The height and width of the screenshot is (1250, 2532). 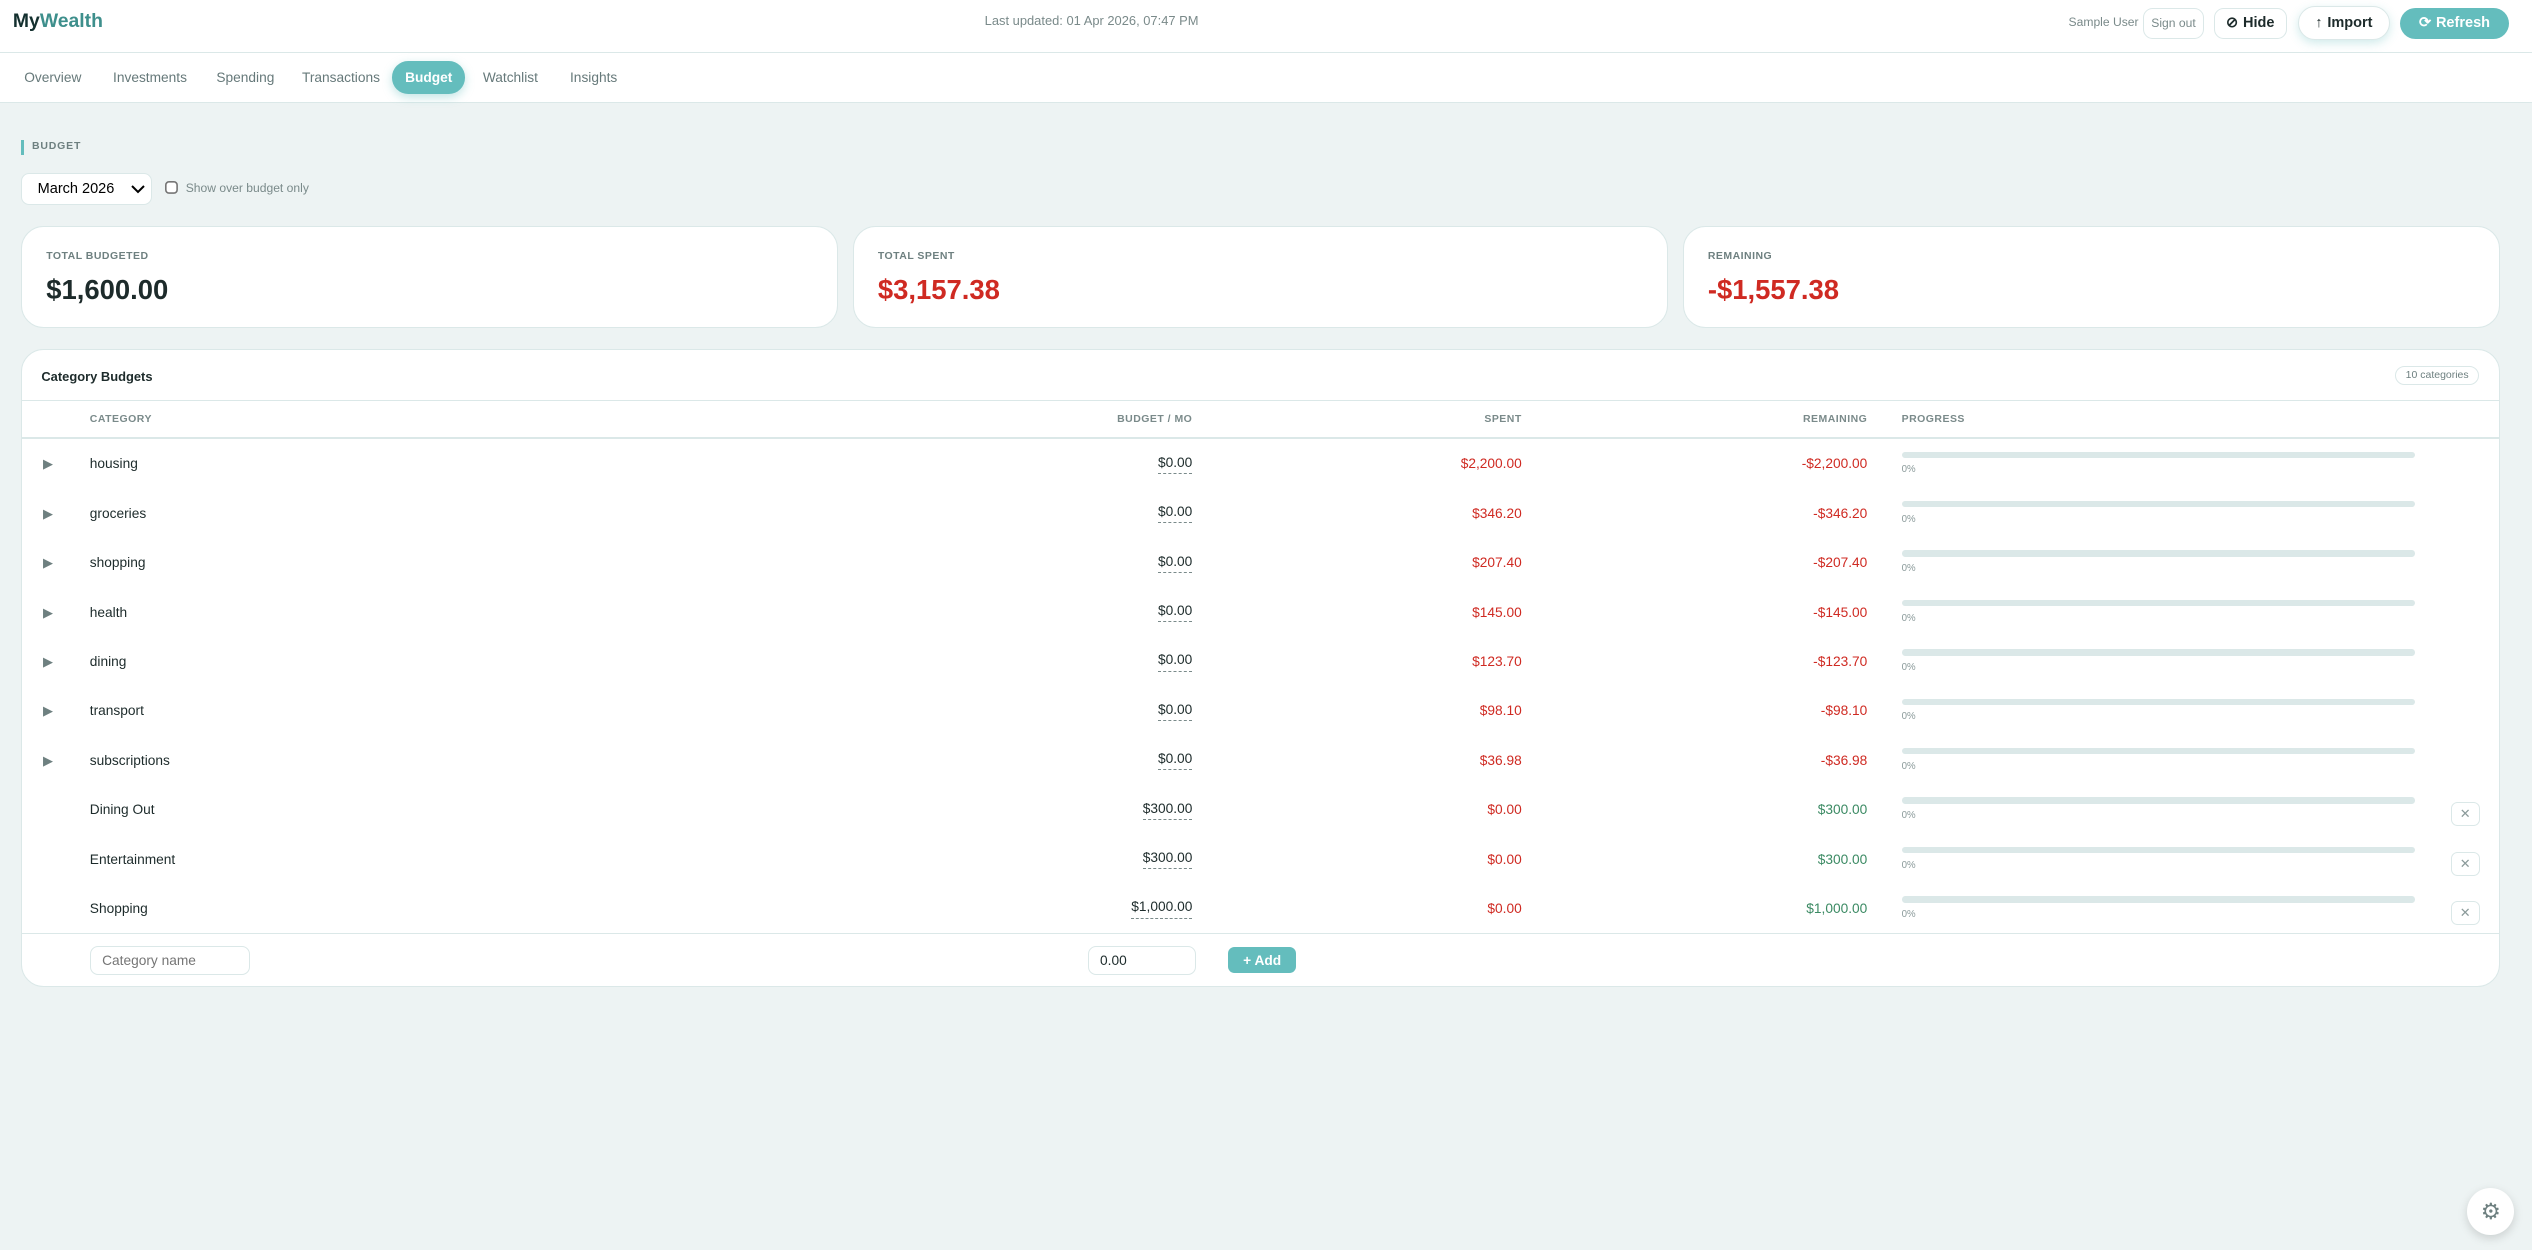 I want to click on remaining-amount: $1,000.00, so click(x=1837, y=909).